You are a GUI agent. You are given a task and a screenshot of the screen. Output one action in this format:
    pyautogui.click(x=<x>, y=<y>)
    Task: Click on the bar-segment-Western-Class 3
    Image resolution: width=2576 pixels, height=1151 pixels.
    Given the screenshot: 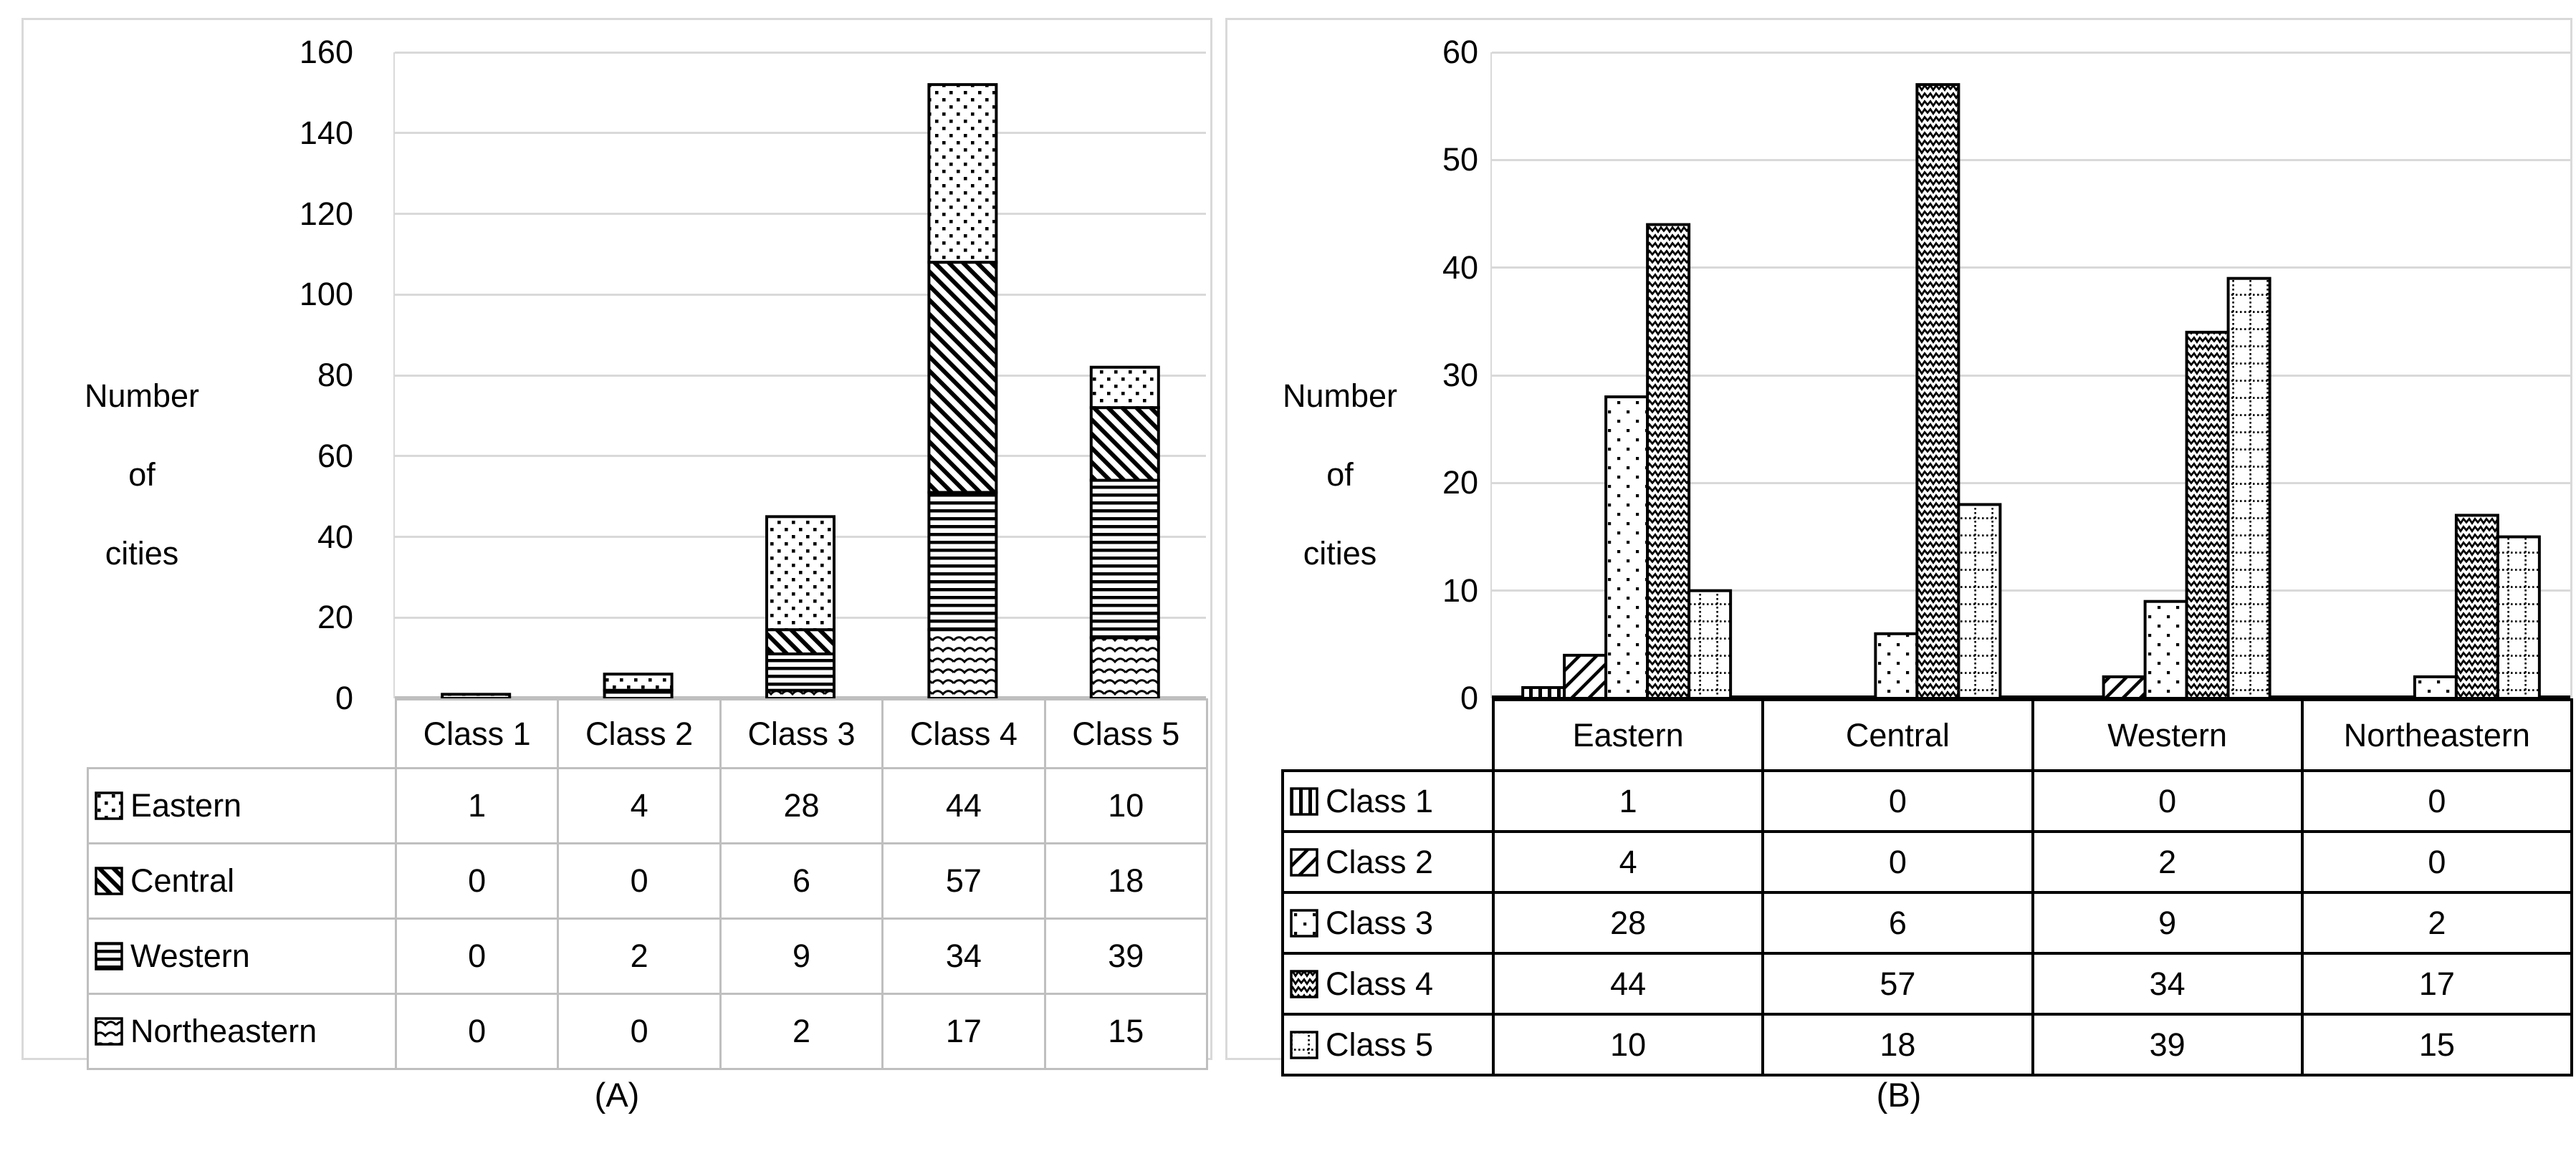 What is the action you would take?
    pyautogui.click(x=800, y=672)
    